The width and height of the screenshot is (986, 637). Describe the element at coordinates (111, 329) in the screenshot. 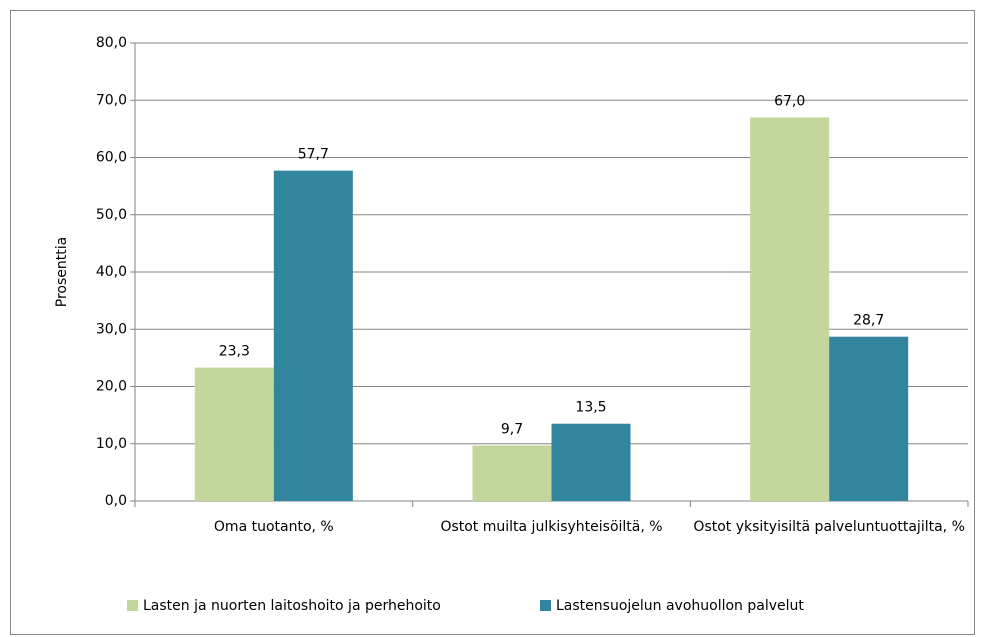

I see `y-tick-label: 30,0` at that location.